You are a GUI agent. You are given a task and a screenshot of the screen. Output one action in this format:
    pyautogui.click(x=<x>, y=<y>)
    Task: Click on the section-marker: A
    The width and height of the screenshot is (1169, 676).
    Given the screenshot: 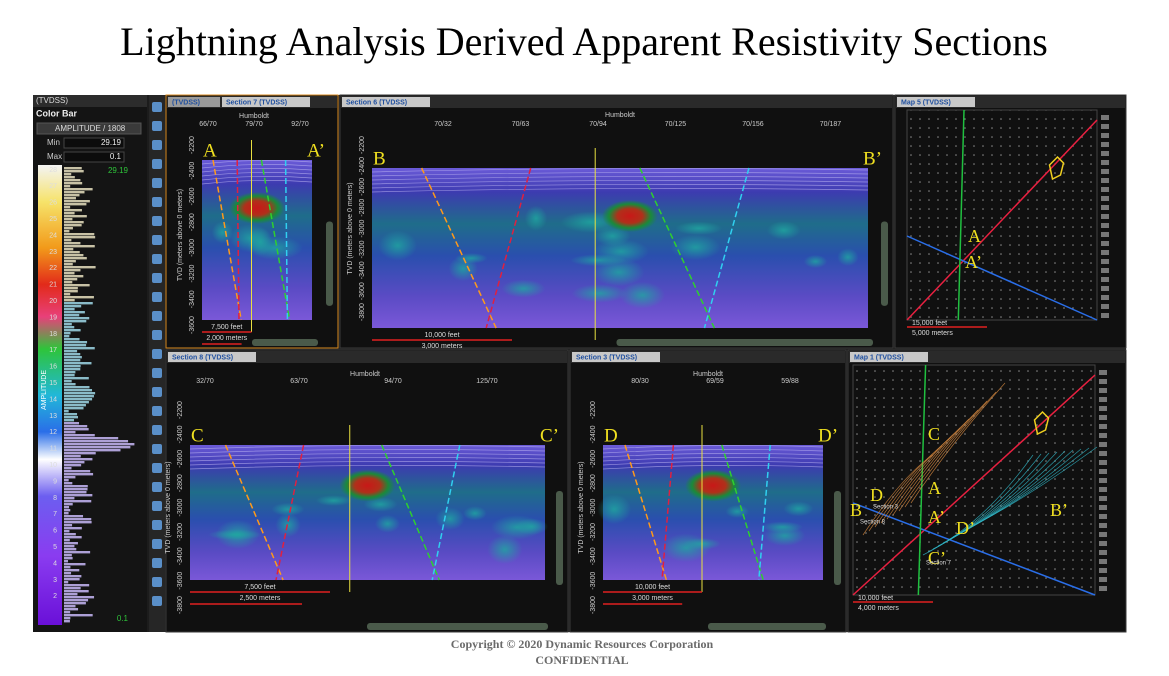 What is the action you would take?
    pyautogui.click(x=210, y=150)
    